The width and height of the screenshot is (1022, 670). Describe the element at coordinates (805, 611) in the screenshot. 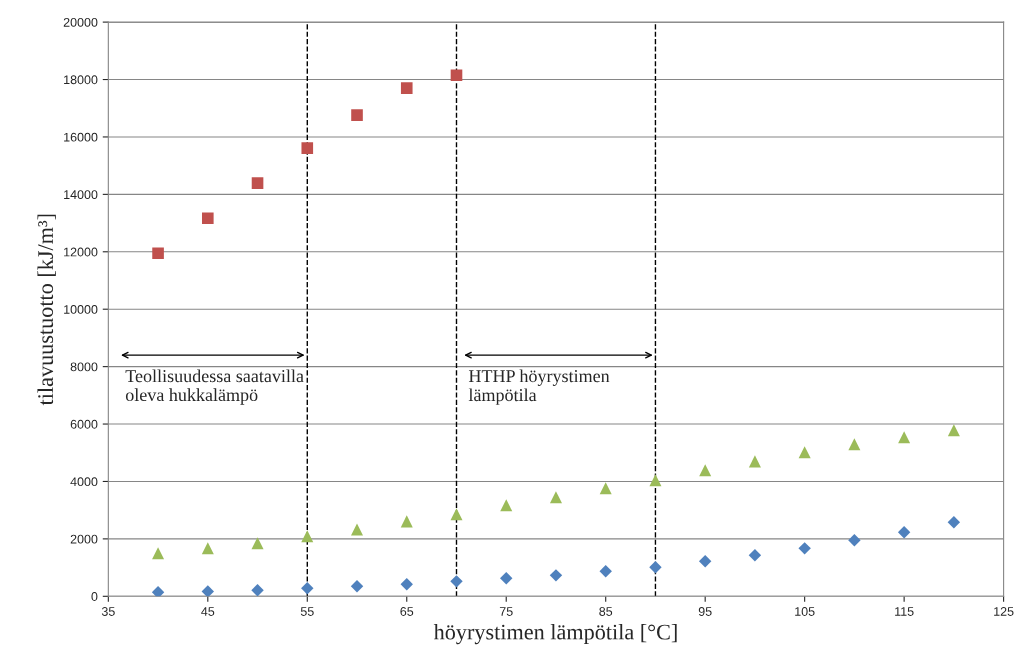

I see `x-tick-label: 105` at that location.